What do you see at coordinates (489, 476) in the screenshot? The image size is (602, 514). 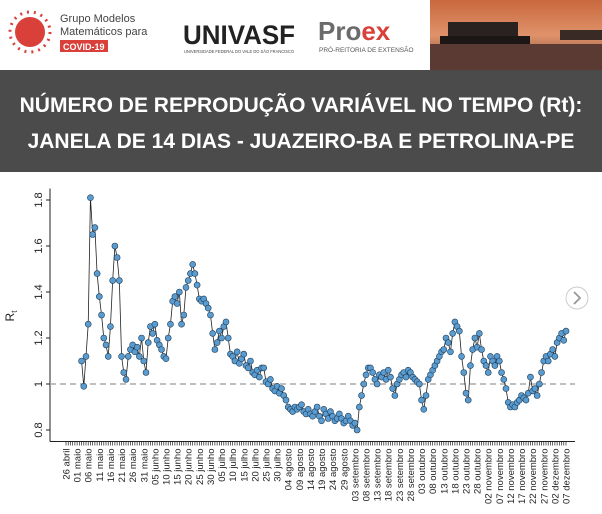 I see `x-tick-label: 02 novembro` at bounding box center [489, 476].